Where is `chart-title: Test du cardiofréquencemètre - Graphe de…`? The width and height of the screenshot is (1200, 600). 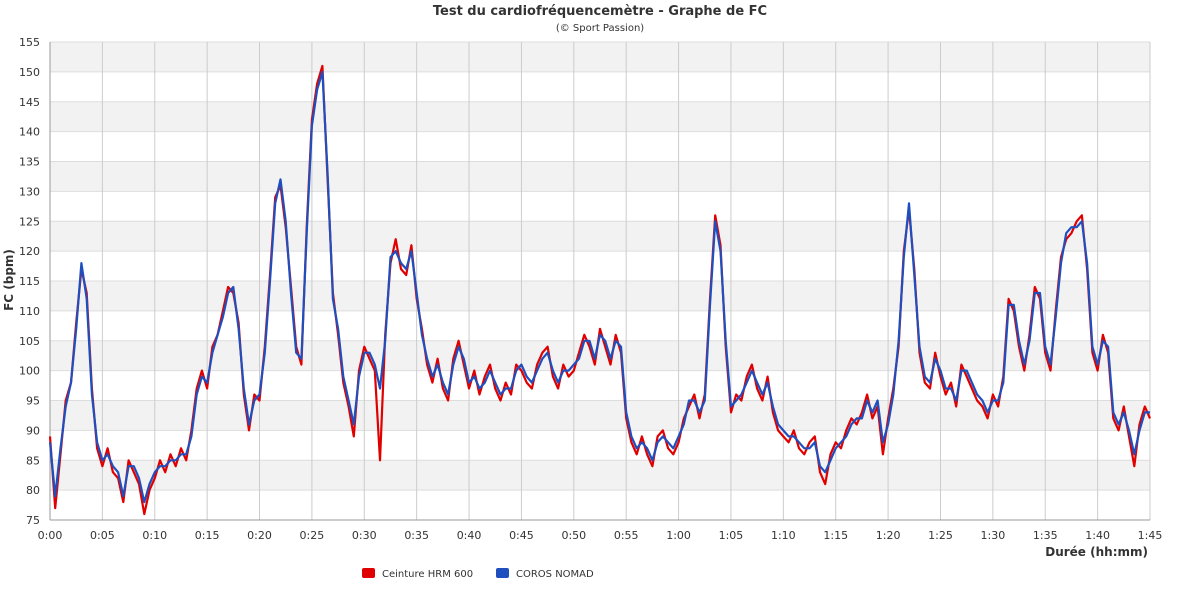
chart-title: Test du cardiofréquencemètre - Graphe de… is located at coordinates (600, 11).